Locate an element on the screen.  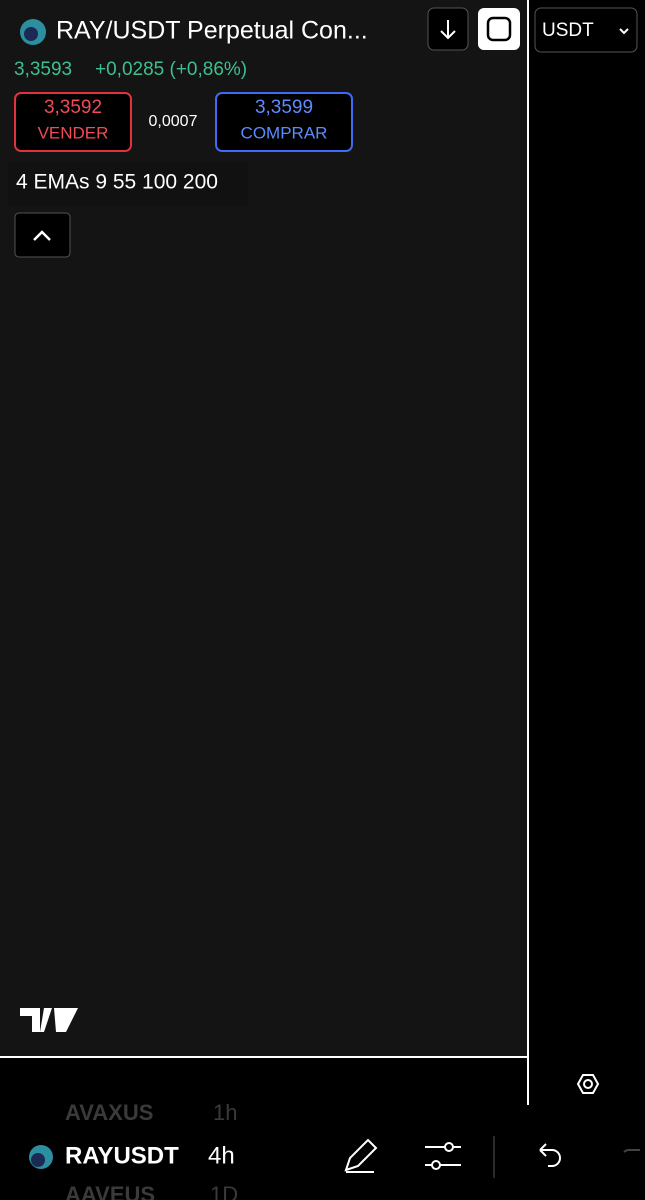
fullscreen-button is located at coordinates (499, 29).